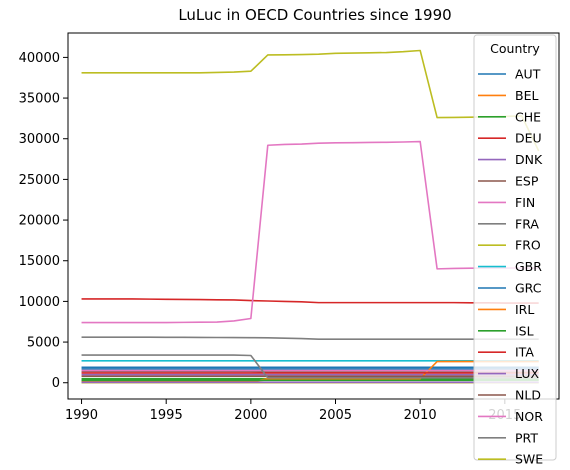 This screenshot has width=570, height=470. What do you see at coordinates (527, 181) in the screenshot?
I see `legend-label-esp: ESP` at bounding box center [527, 181].